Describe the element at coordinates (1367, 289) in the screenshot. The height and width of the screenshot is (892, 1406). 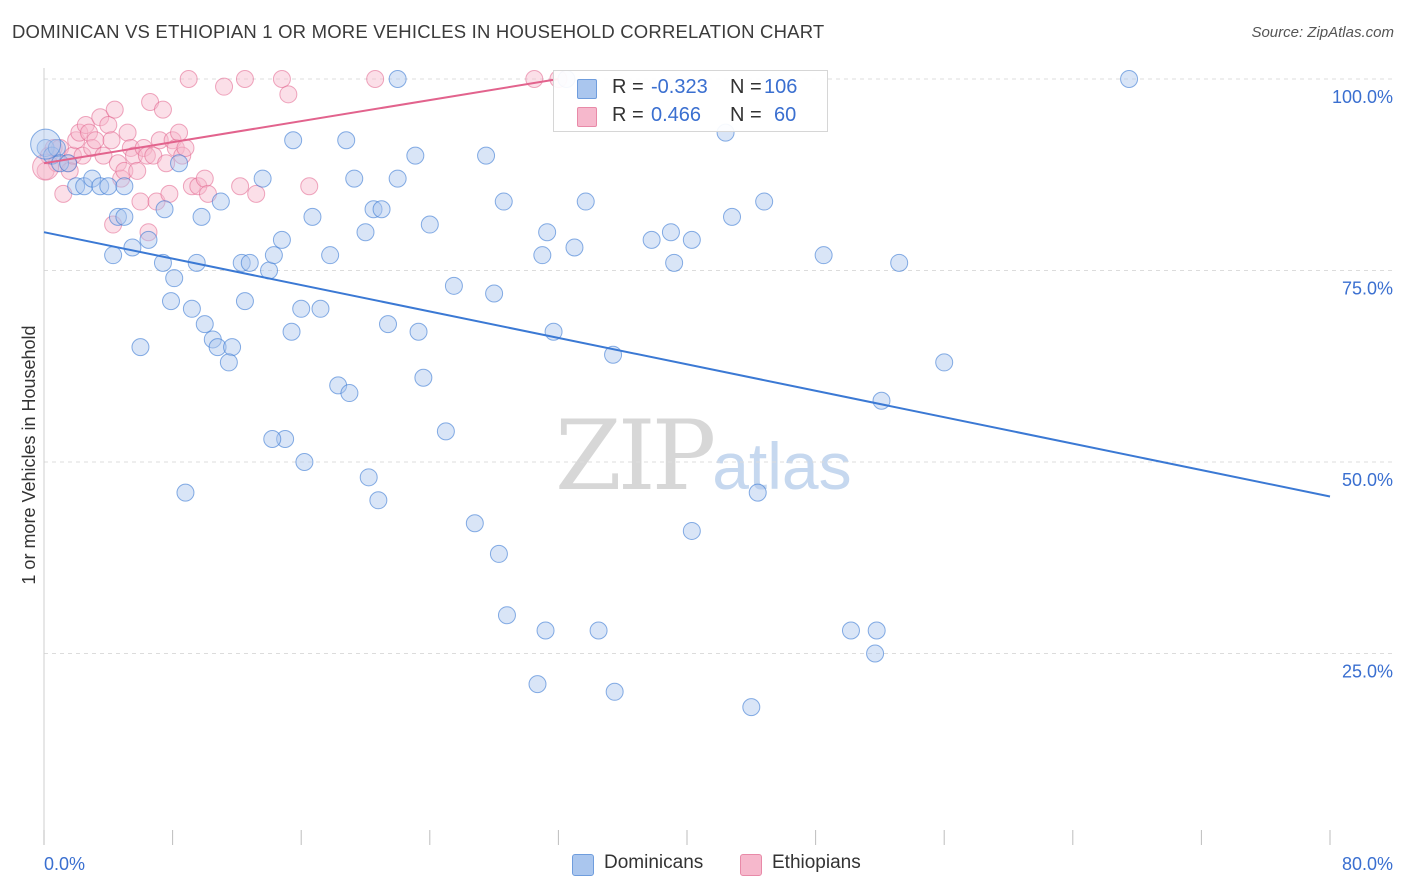
I see `y-tick-label: 75.0%` at that location.